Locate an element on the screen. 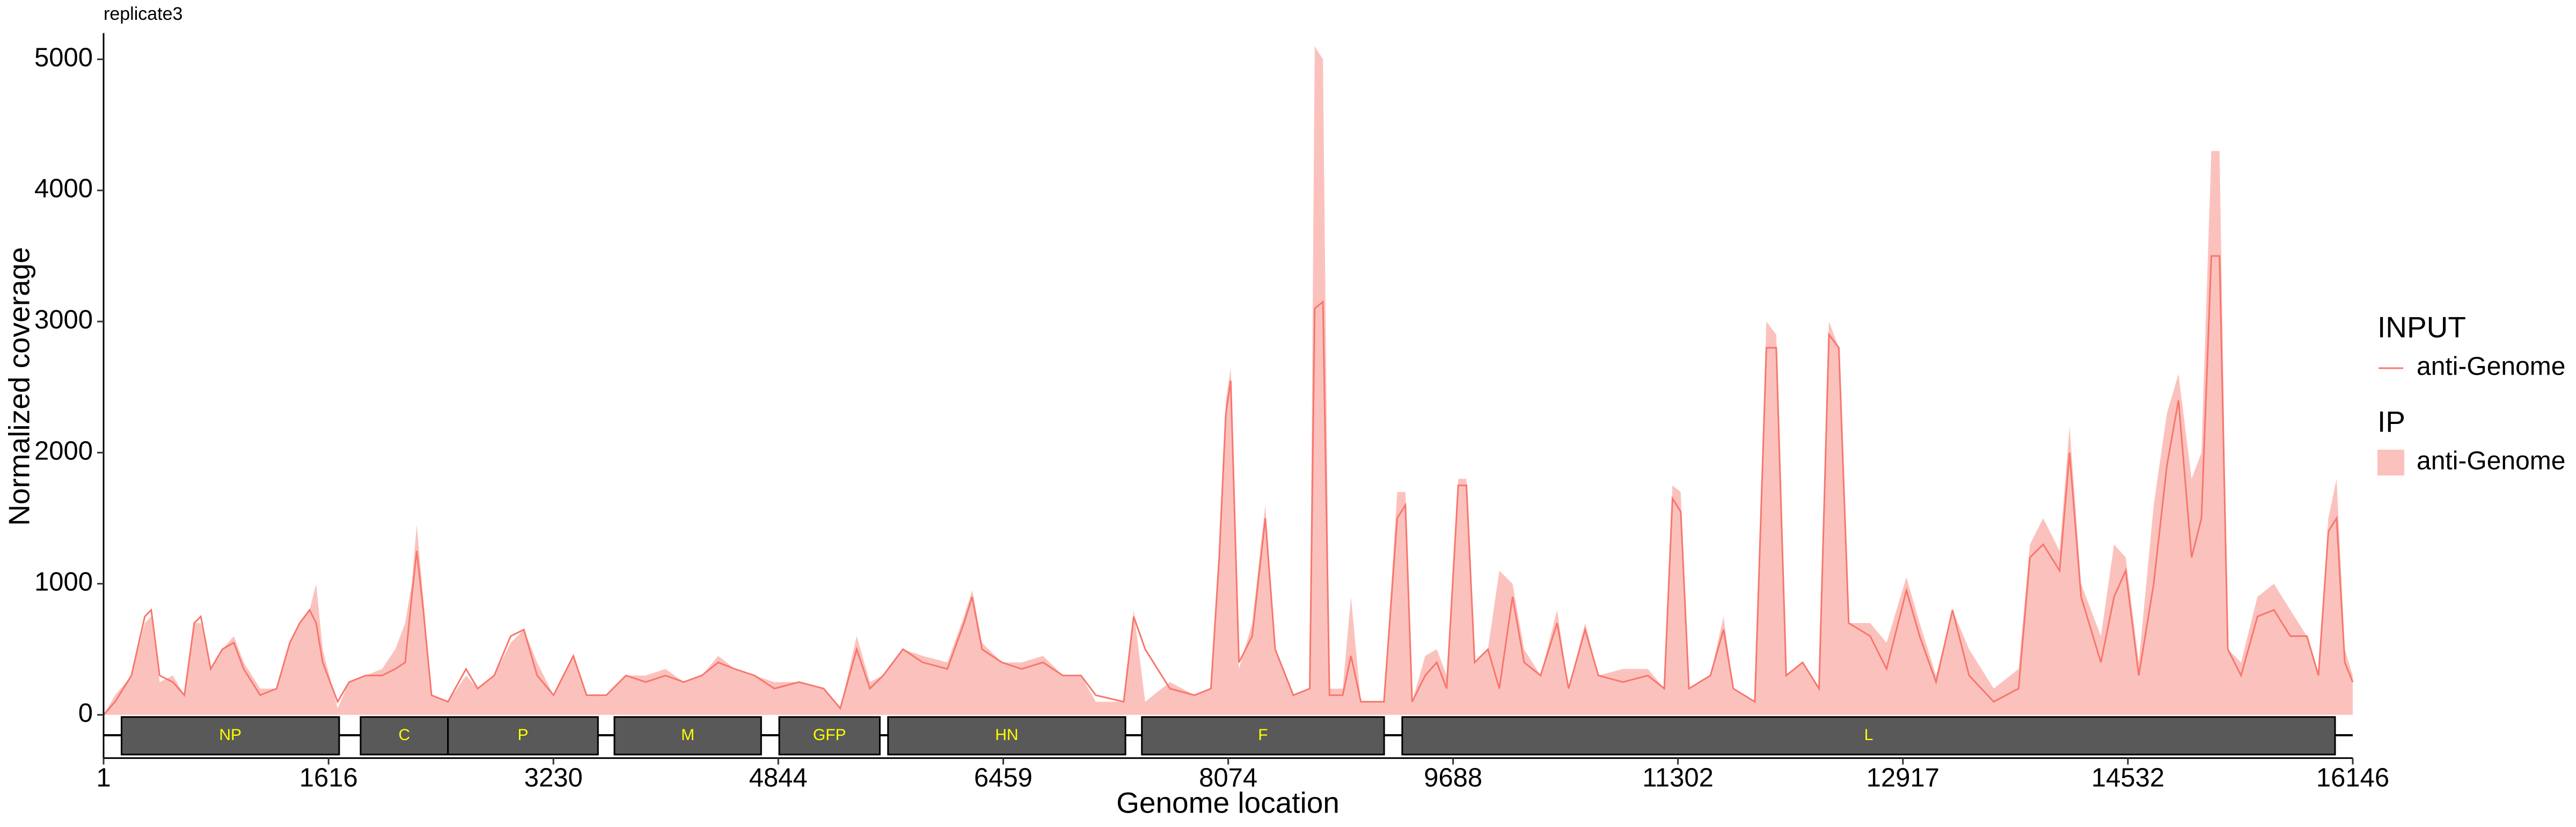 This screenshot has width=2576, height=827. y-tick-label: 4000 is located at coordinates (63, 188).